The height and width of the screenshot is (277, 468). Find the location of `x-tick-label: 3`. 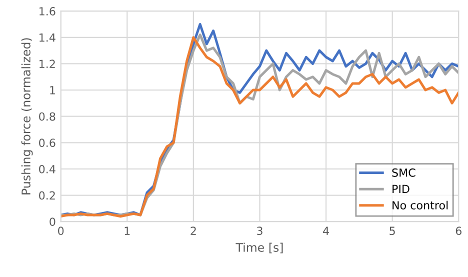

x-tick-label: 3 is located at coordinates (259, 231).